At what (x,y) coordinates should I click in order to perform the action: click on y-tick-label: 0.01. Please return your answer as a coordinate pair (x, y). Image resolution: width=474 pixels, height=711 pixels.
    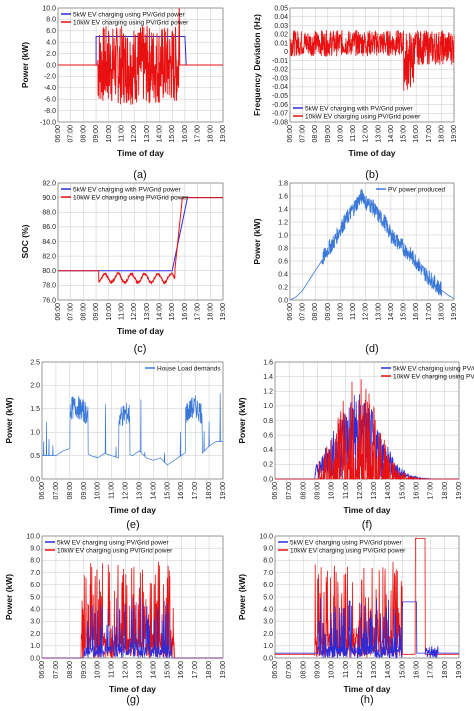
    Looking at the image, I should click on (281, 43).